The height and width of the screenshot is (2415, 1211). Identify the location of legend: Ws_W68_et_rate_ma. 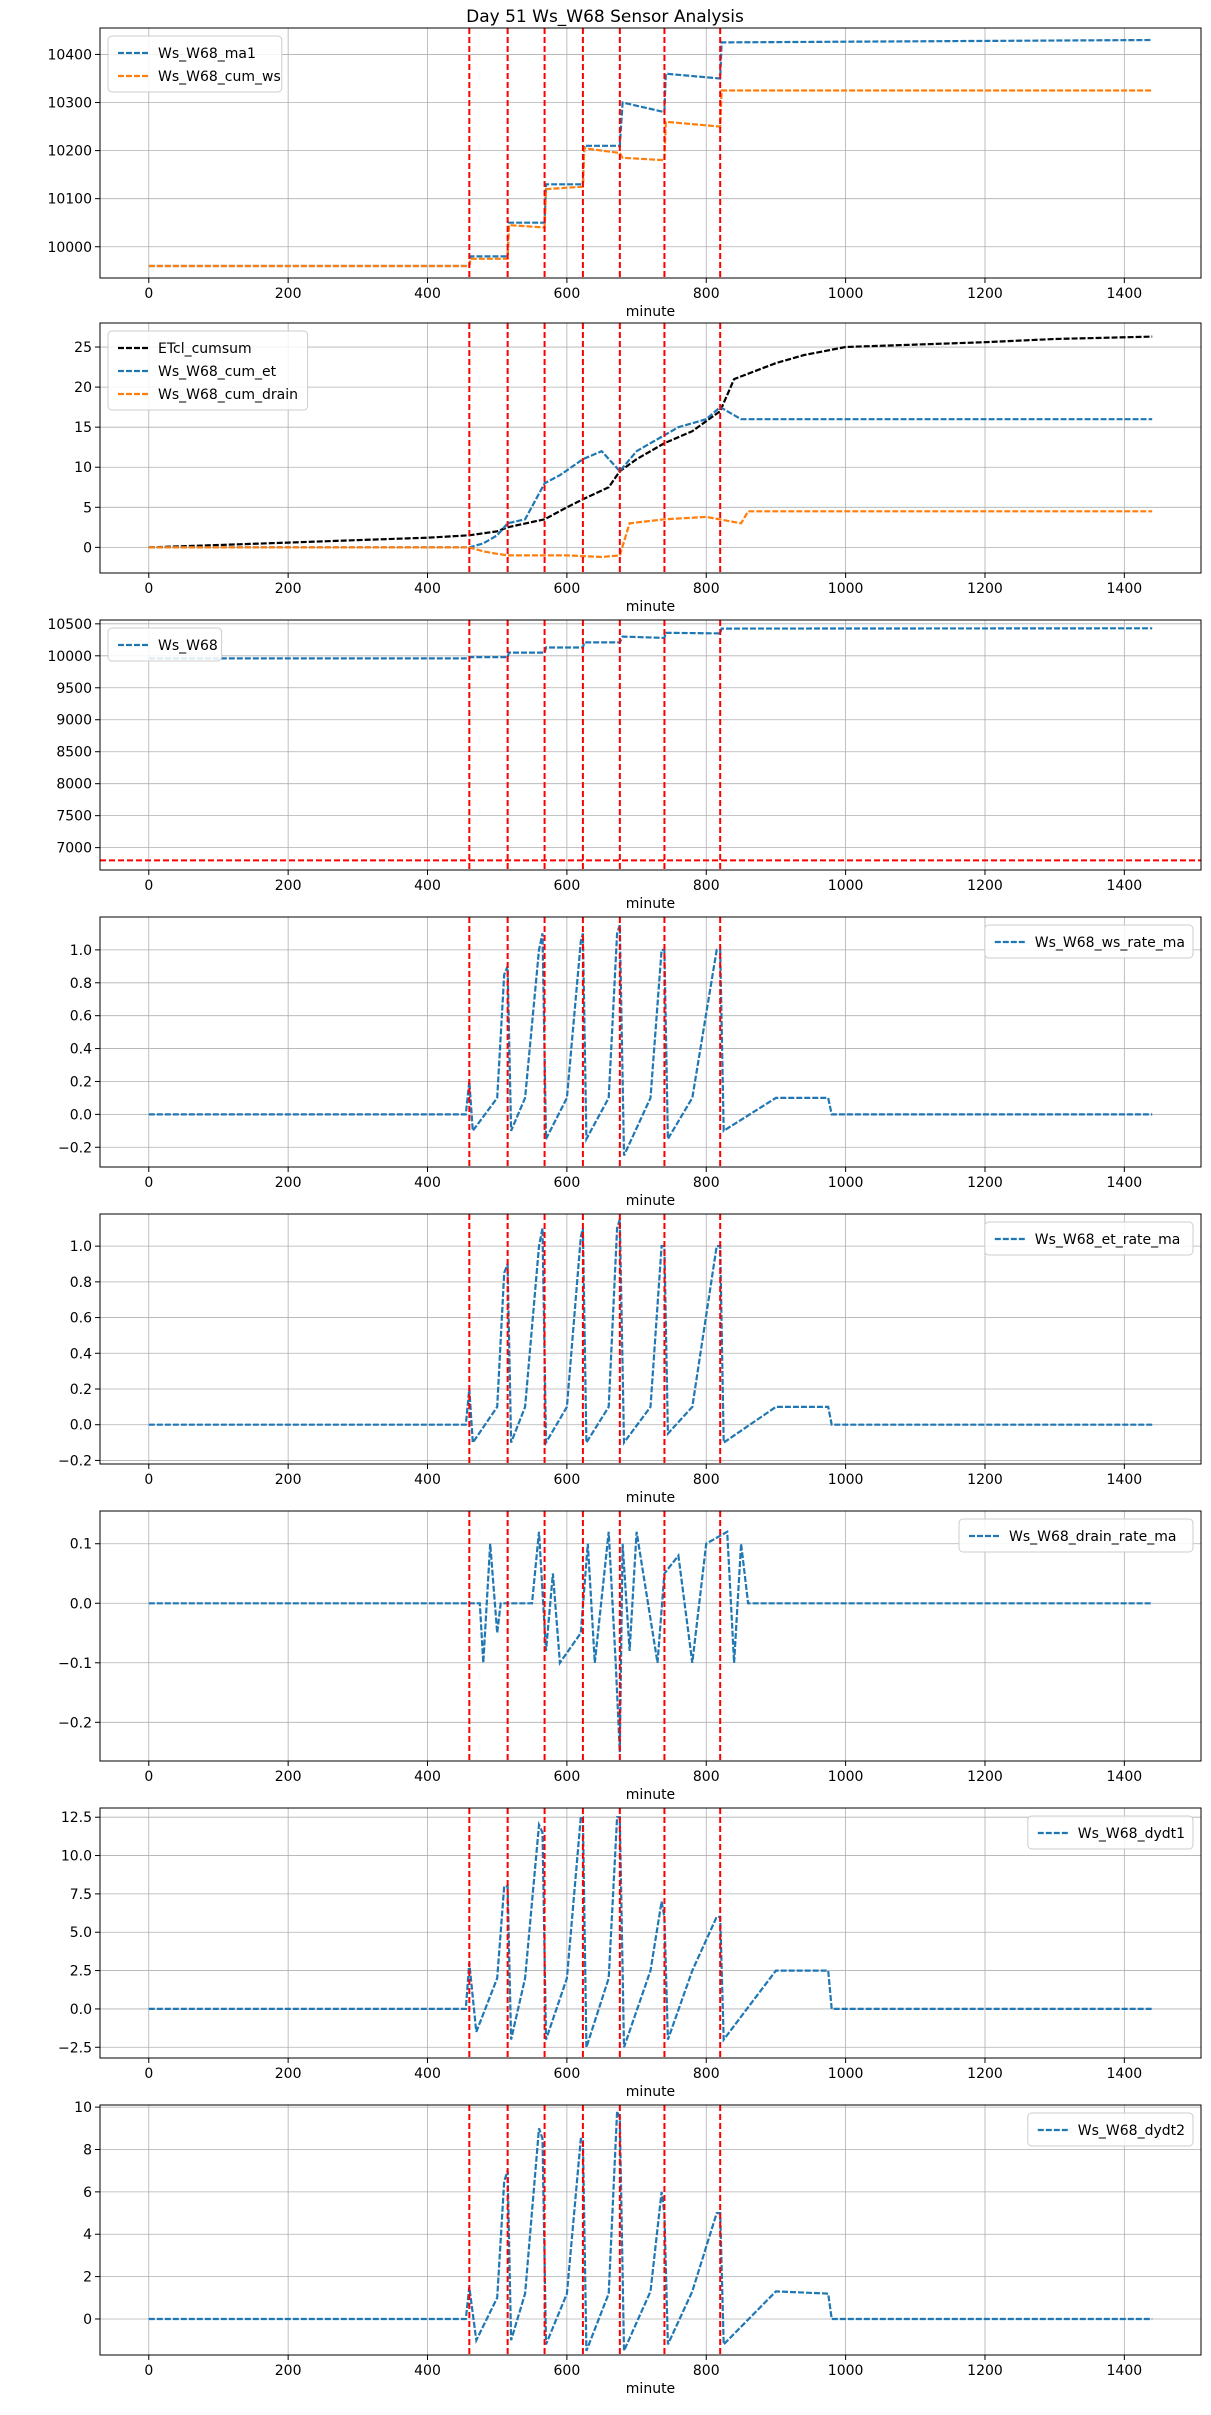
(1089, 1238).